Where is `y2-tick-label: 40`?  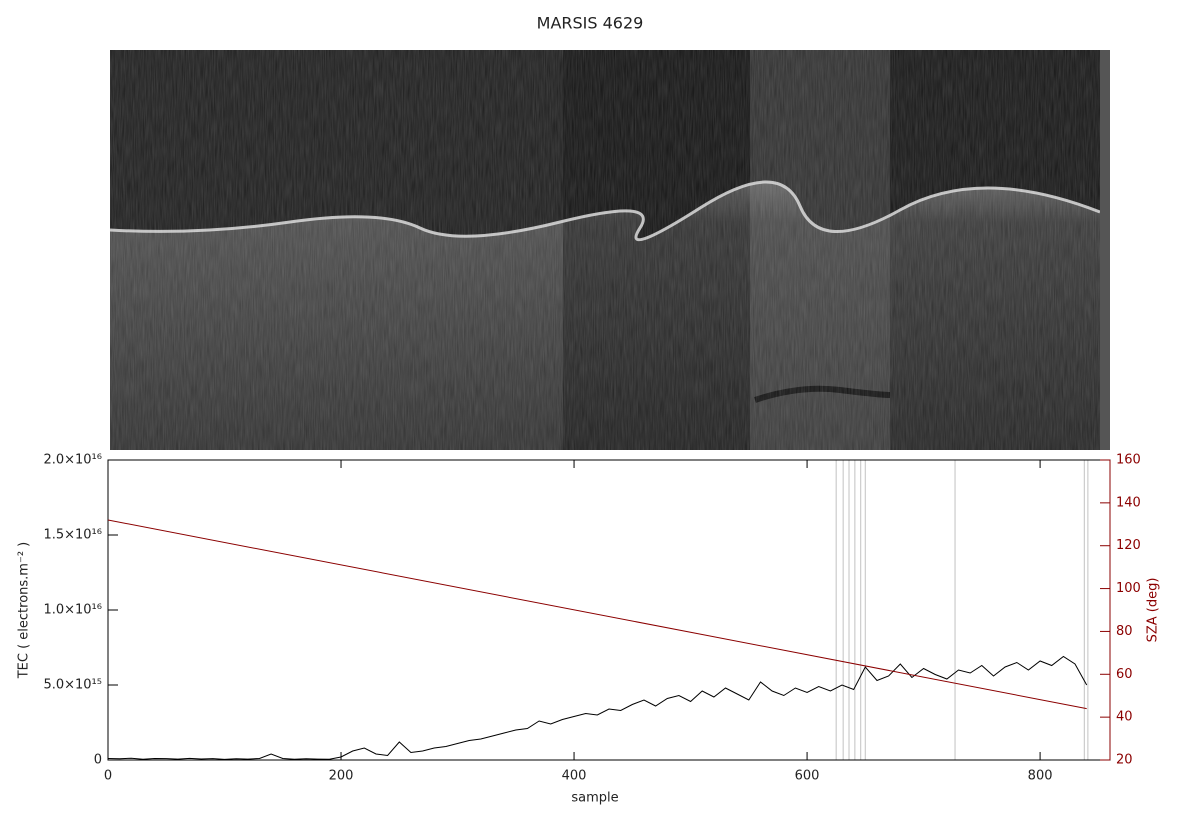
y2-tick-label: 40 is located at coordinates (1124, 717).